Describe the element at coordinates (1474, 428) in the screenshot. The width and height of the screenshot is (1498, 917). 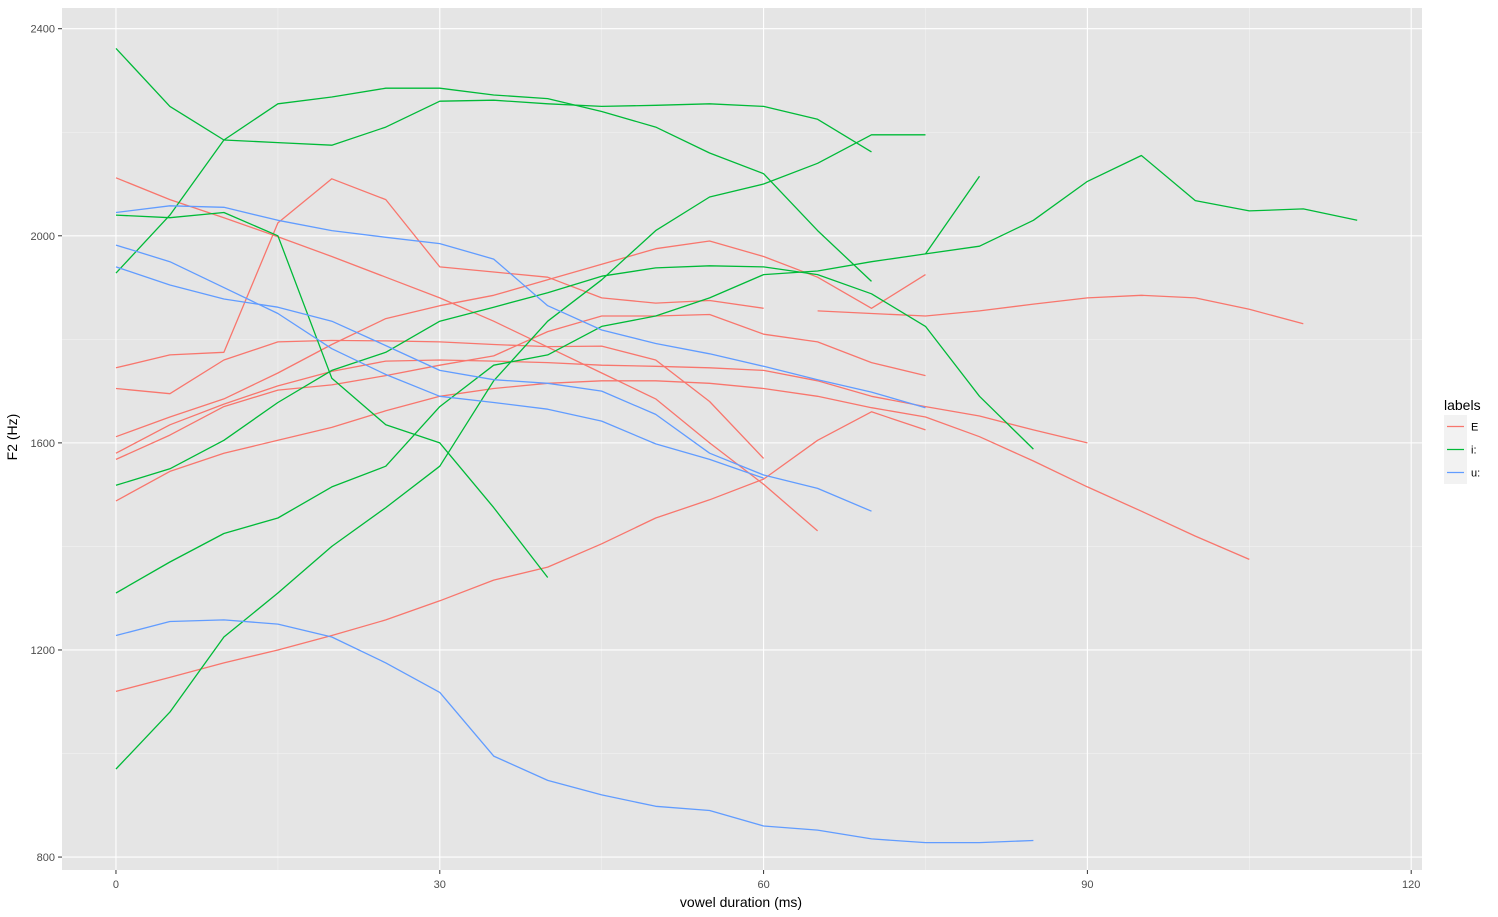
I see `legend-label: E` at that location.